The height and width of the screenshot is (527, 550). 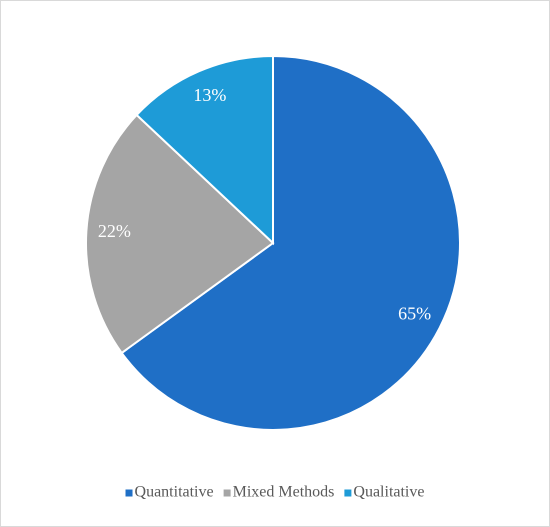 I want to click on data-label: 22%, so click(x=114, y=231).